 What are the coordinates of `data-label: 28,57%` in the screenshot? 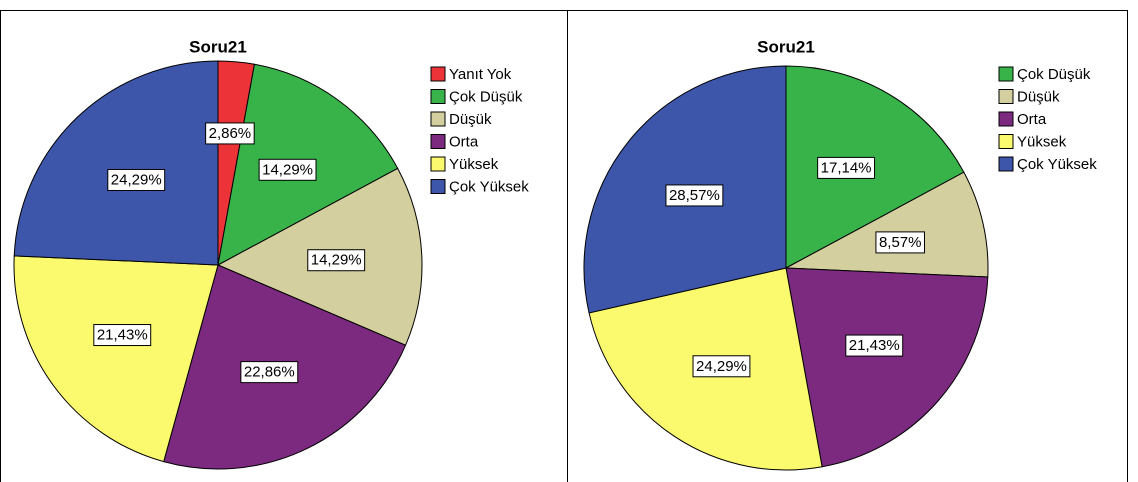 It's located at (694, 195).